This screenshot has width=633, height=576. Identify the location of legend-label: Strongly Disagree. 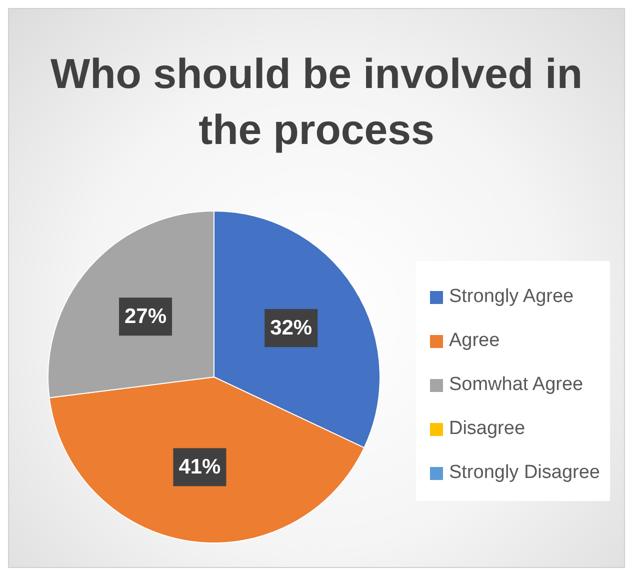
(524, 473).